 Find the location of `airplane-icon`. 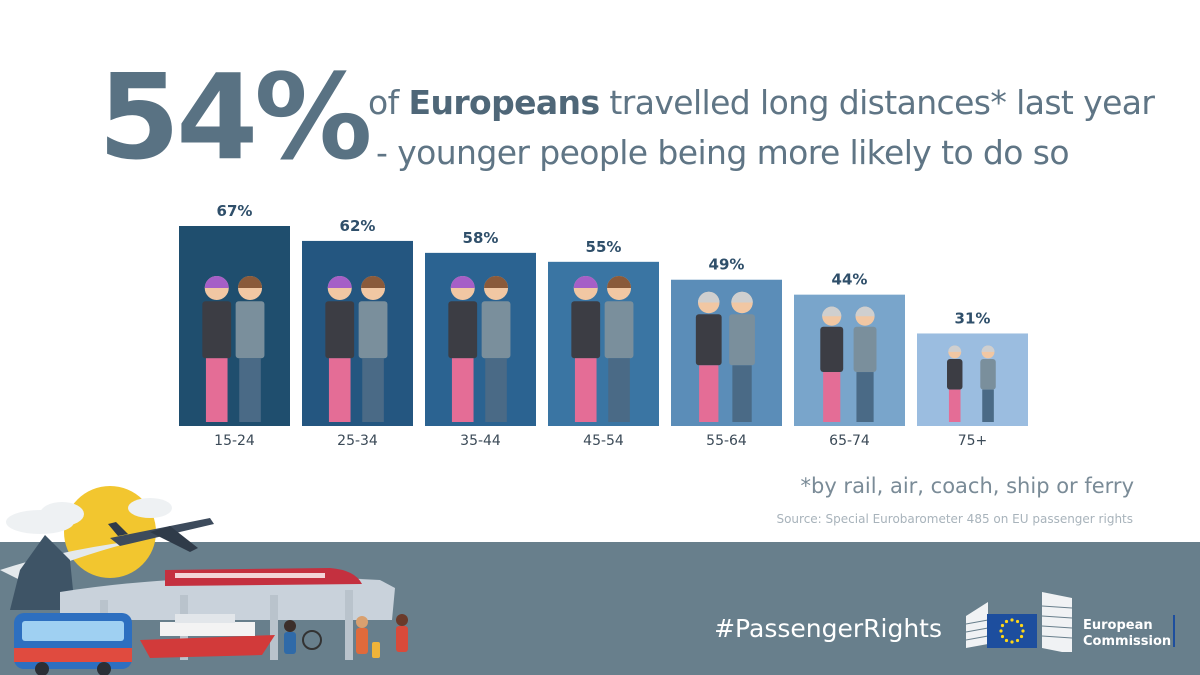

airplane-icon is located at coordinates (161, 535).